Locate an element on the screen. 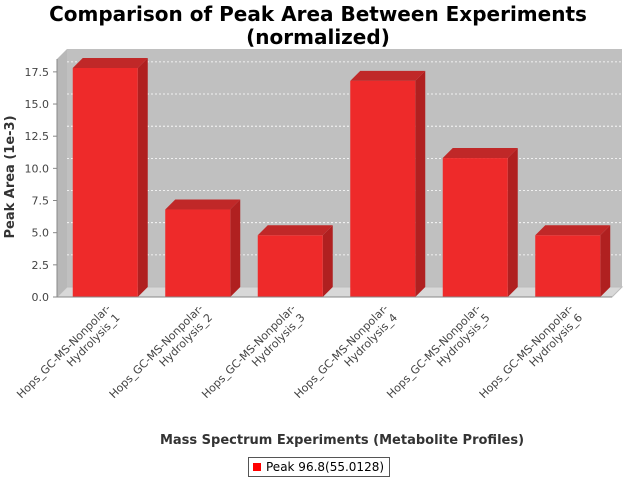  x-tick-label: Hops_GC-MS-Nonpolar-Hydrolysis_3 is located at coordinates (253, 351).